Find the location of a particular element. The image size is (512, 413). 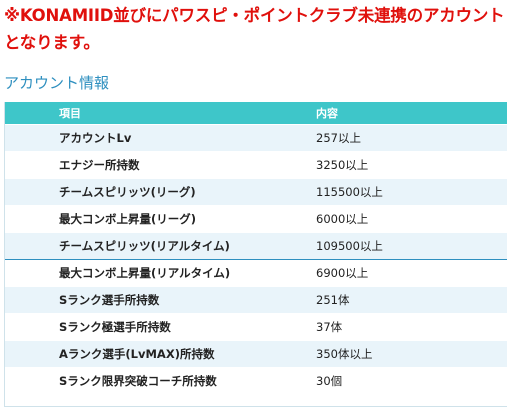

table-row: Aランク選手(LvMAX)所持数 350体以上 is located at coordinates (255, 354).